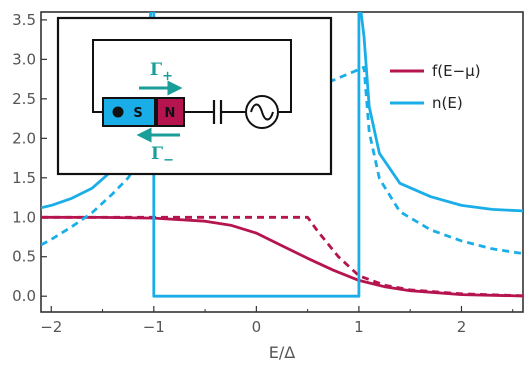  What do you see at coordinates (24, 178) in the screenshot?
I see `y-tick-label: 1.5` at bounding box center [24, 178].